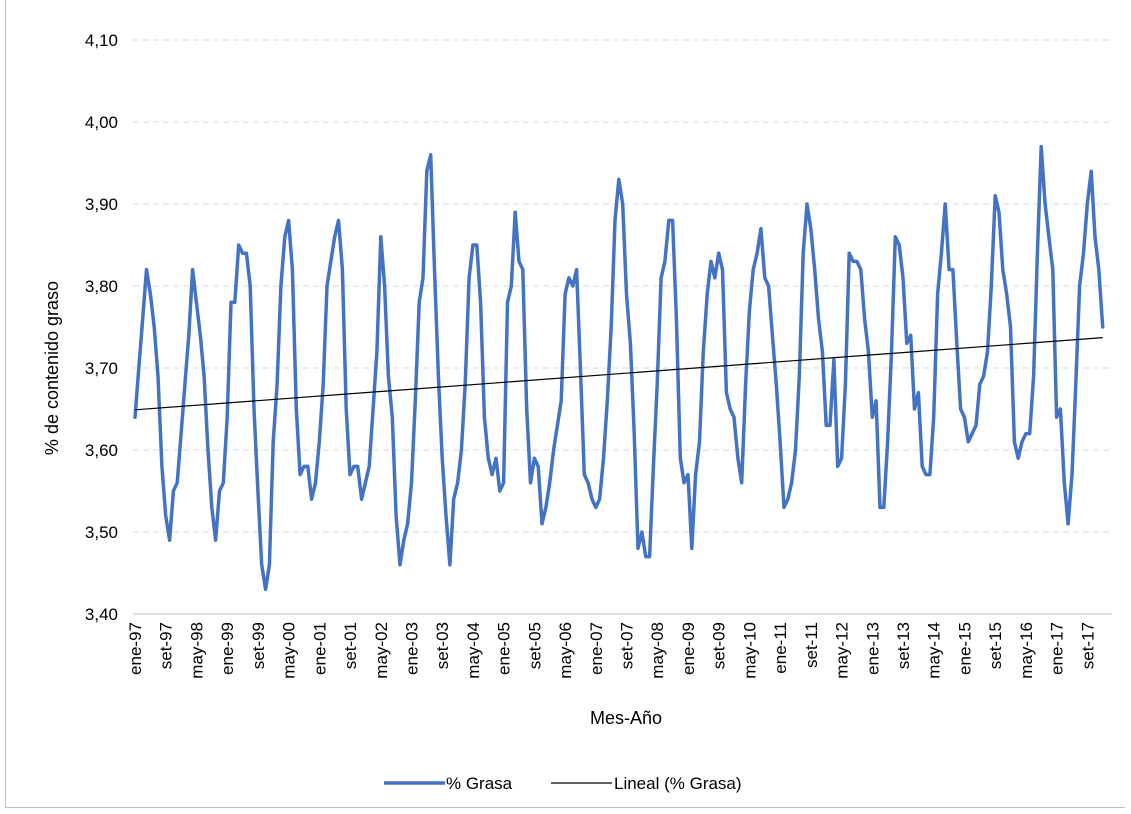  What do you see at coordinates (565, 650) in the screenshot?
I see `x-tick-label: may-06` at bounding box center [565, 650].